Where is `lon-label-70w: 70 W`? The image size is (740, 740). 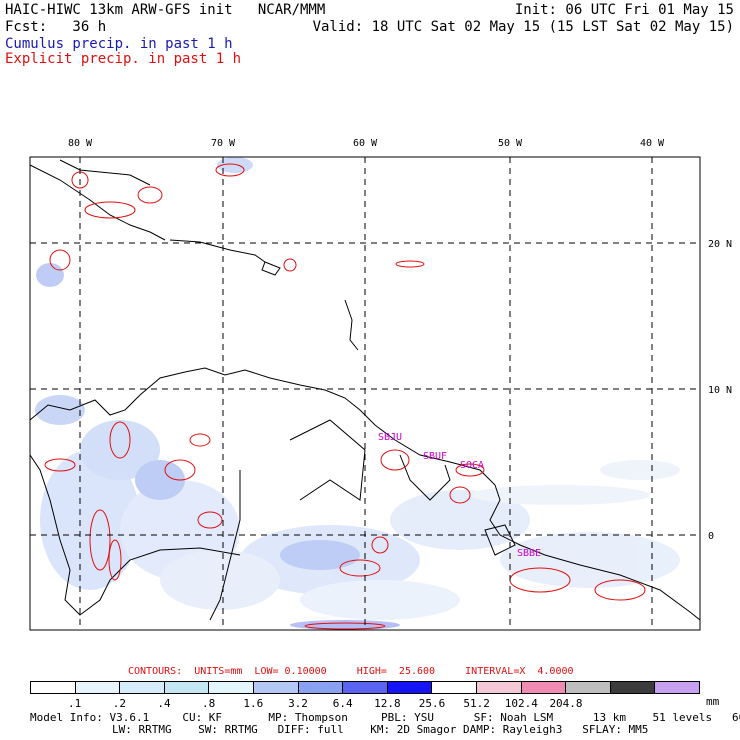
lon-label-70w: 70 W is located at coordinates (223, 143).